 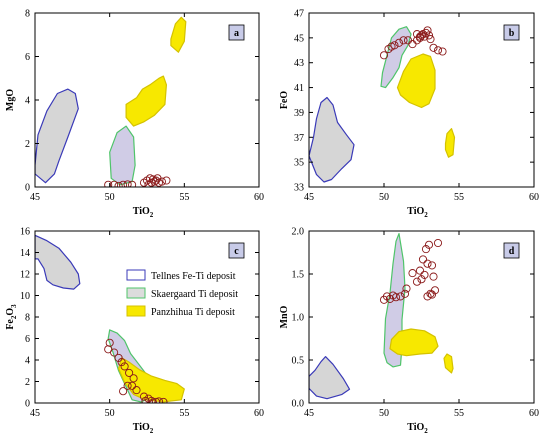 I want to click on y-tick-label: 0.0, so click(x=298, y=404).